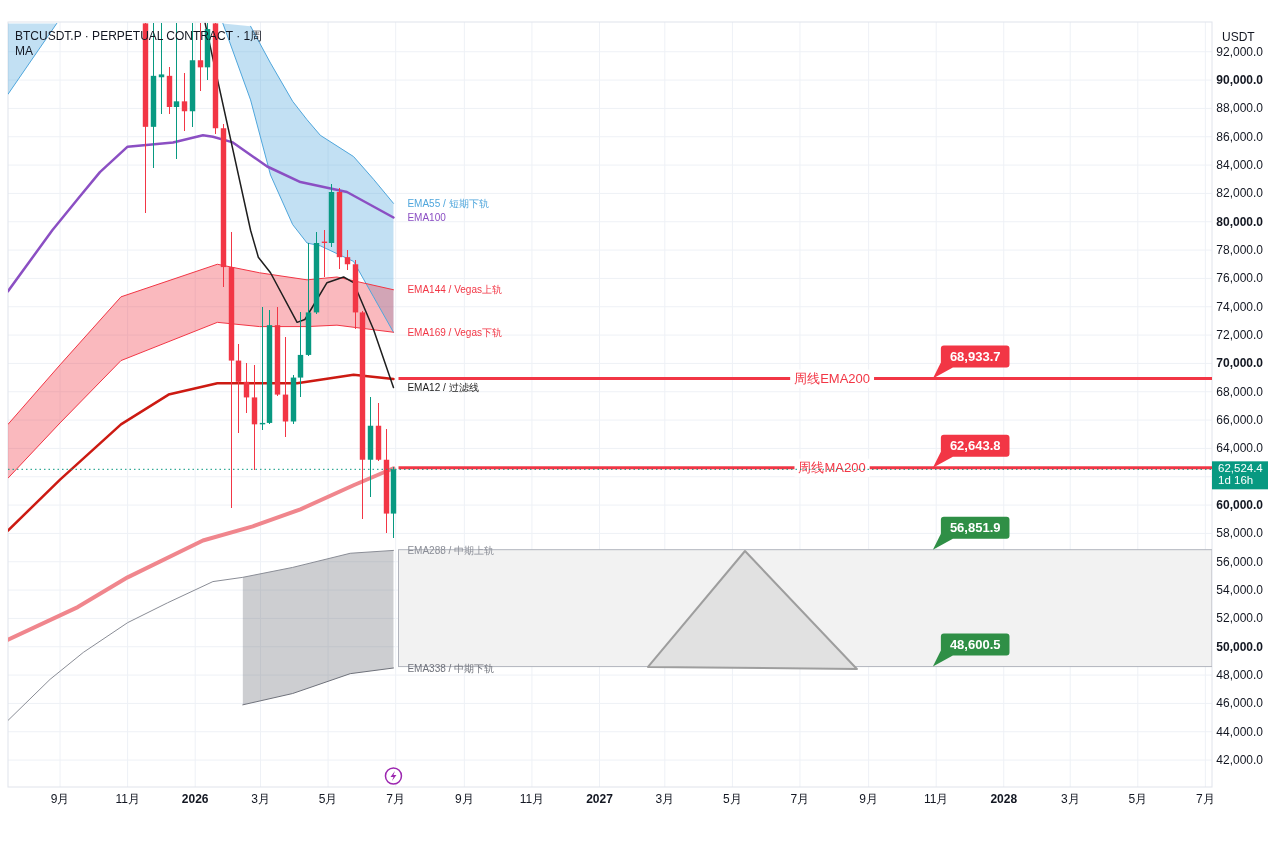  I want to click on y-tick-label: 48,000.0, so click(1240, 675).